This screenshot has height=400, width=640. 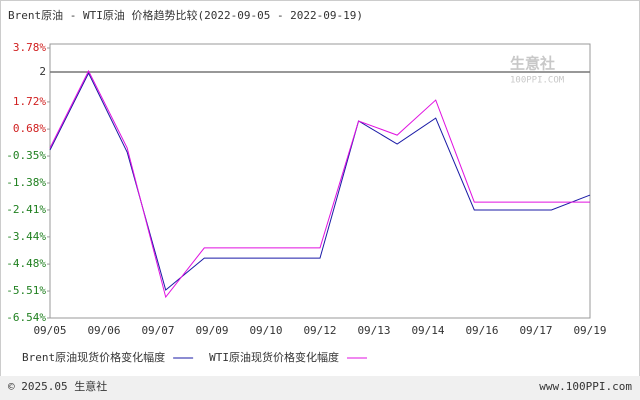 What do you see at coordinates (49, 330) in the screenshot?
I see `x-tick-label: 09/05` at bounding box center [49, 330].